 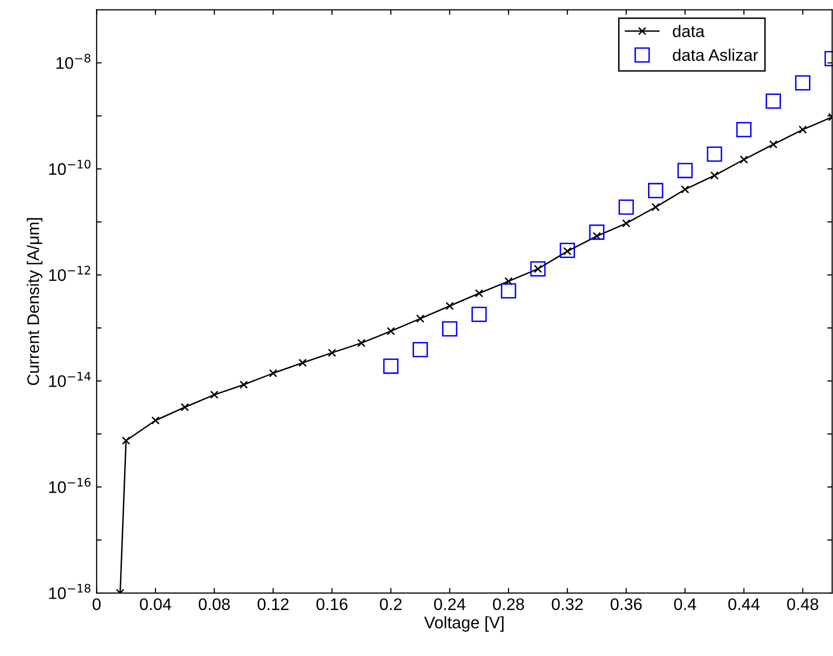 I want to click on y-axis-title: Current Density [A/μm], so click(x=34, y=302).